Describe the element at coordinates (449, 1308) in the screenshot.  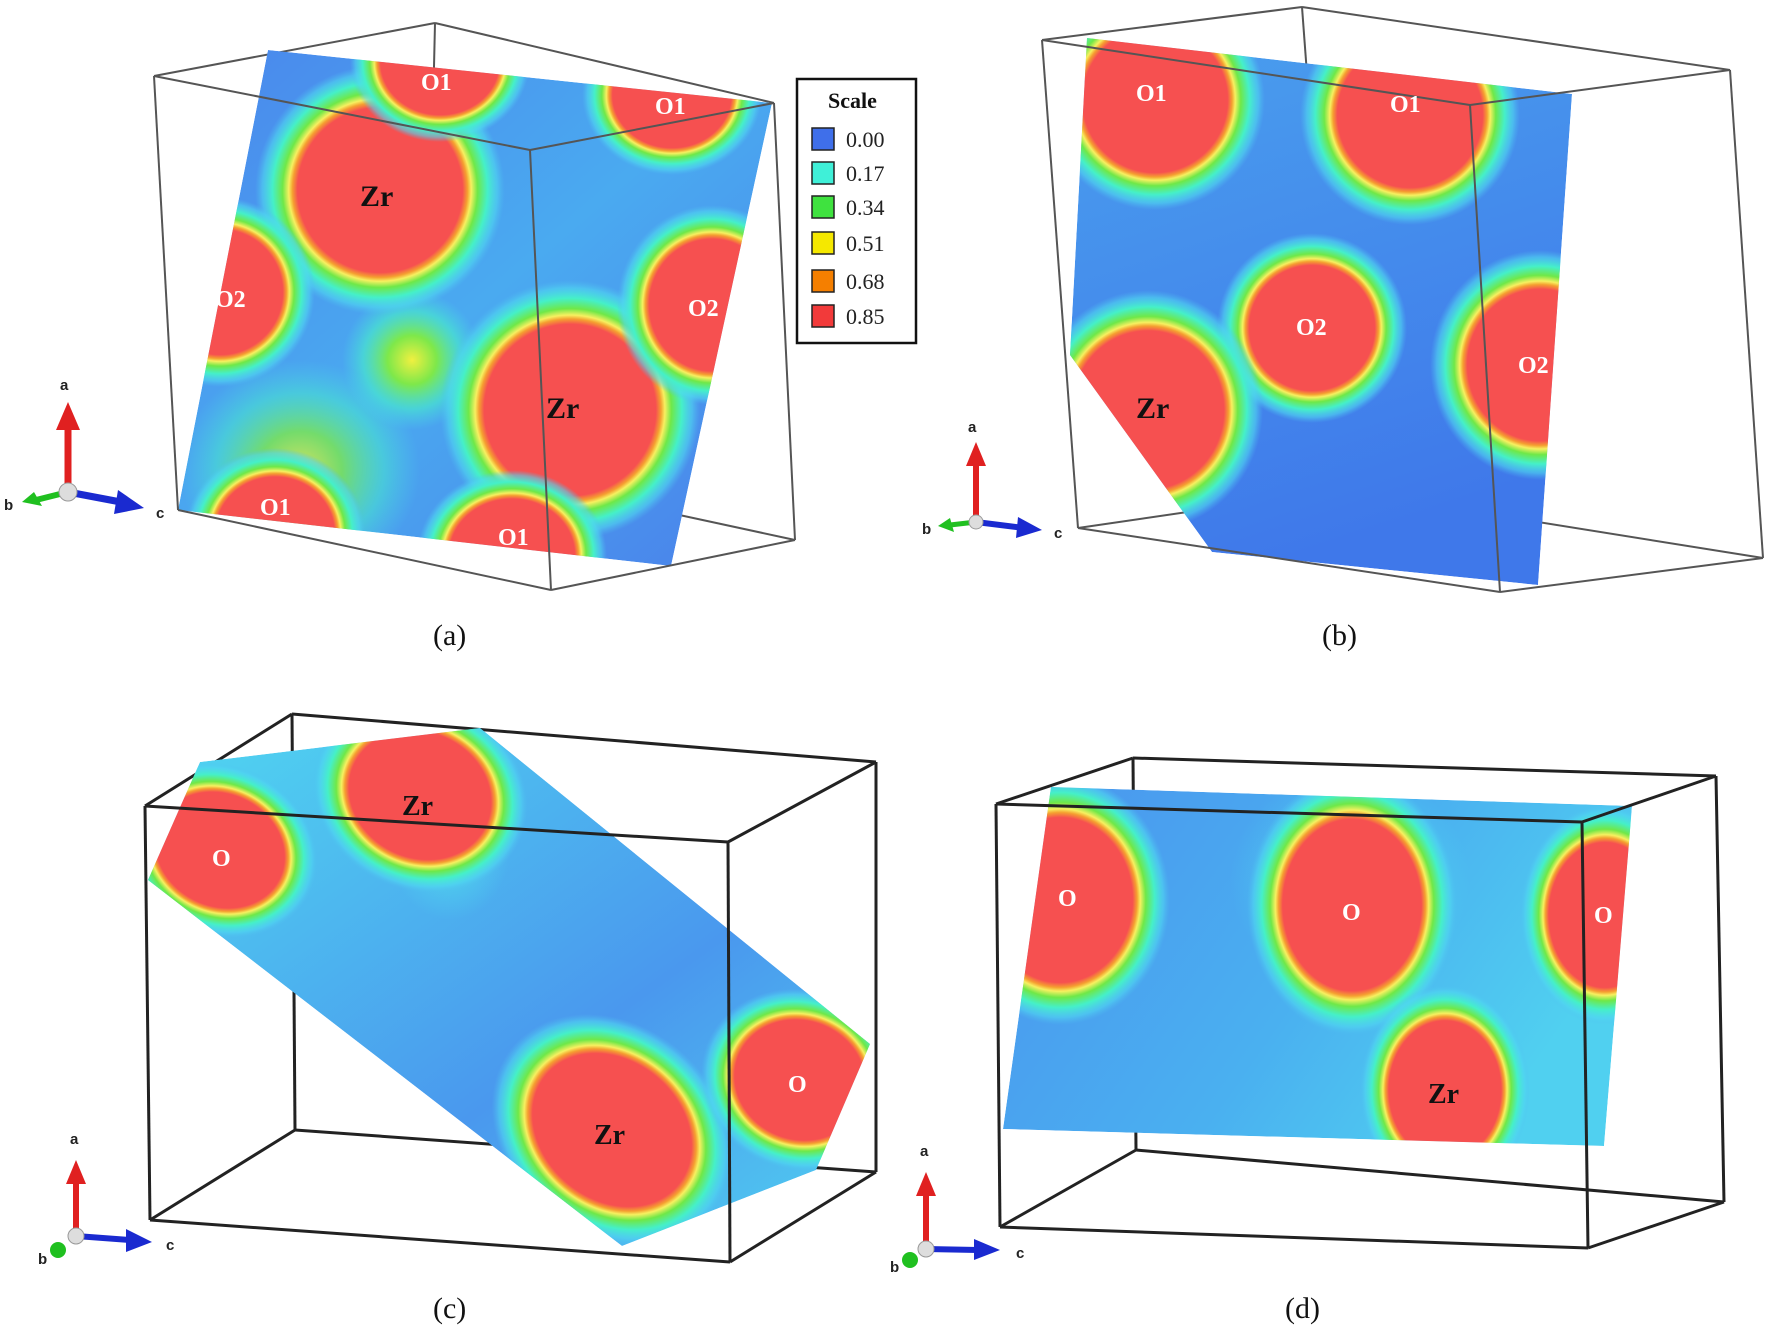
I see `caption-c: (c)` at that location.